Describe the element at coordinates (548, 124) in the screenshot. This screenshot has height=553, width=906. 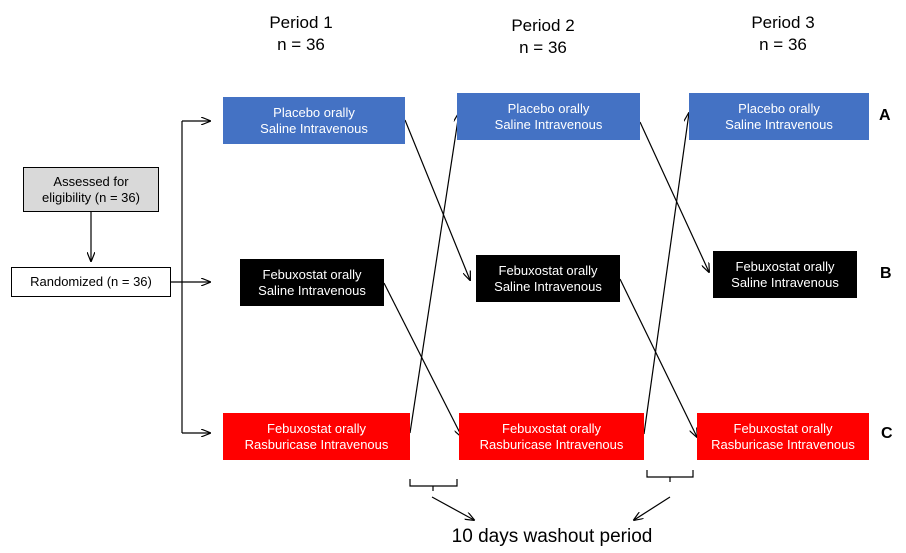
I see `p2-placebo-line-2: Saline Intravenous` at that location.